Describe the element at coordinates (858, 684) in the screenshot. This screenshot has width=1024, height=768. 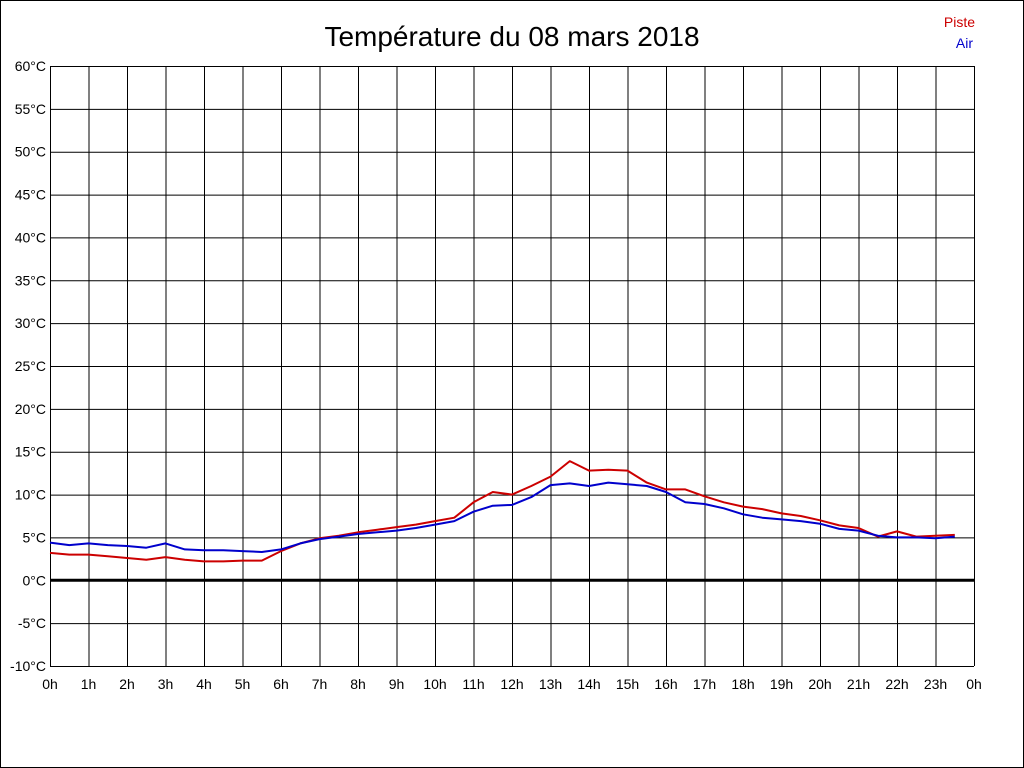
I see `x-tick-label: 21h` at that location.